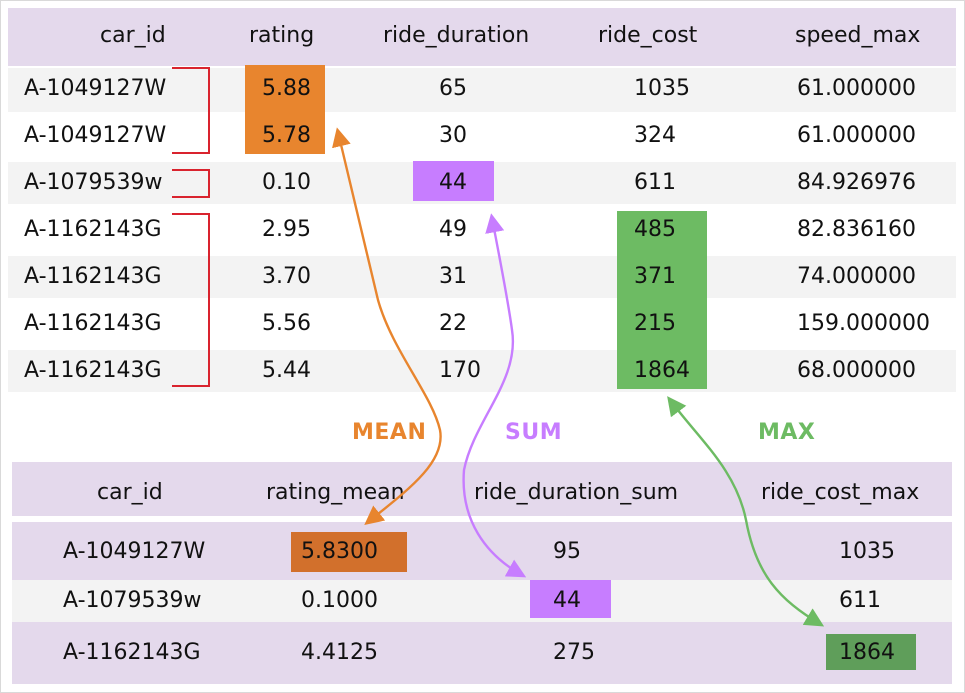 The width and height of the screenshot is (965, 693). Describe the element at coordinates (339, 652) in the screenshot. I see `result-cell: 4.4125` at that location.